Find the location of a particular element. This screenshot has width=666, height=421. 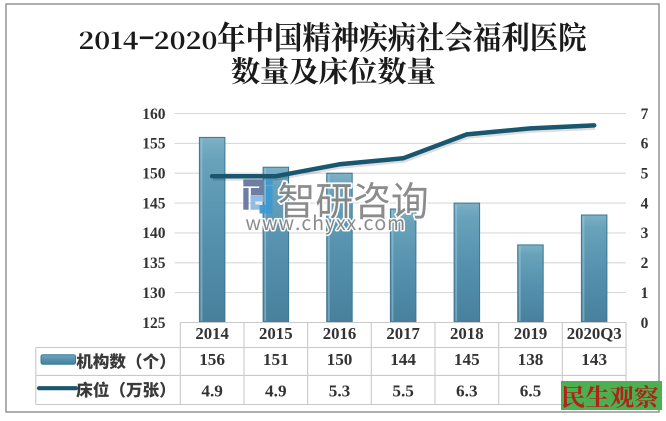

svg-text: 4 is located at coordinates (645, 203).